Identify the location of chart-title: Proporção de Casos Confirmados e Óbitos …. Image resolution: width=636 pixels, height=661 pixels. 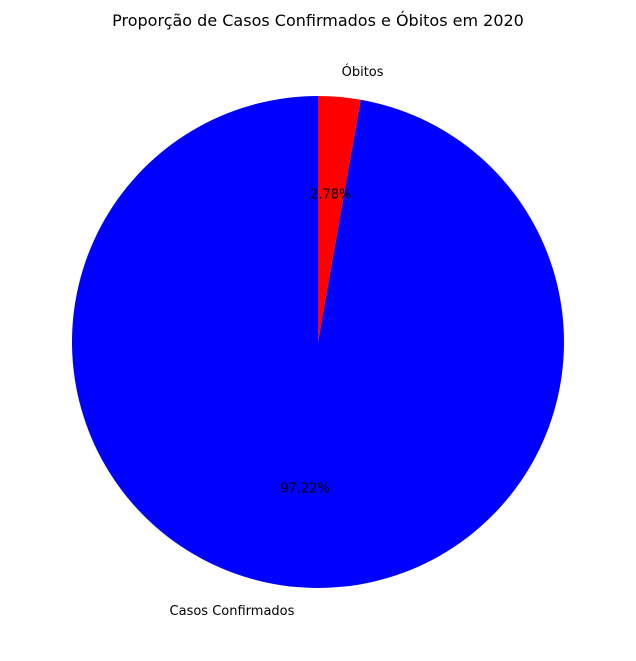
(318, 20).